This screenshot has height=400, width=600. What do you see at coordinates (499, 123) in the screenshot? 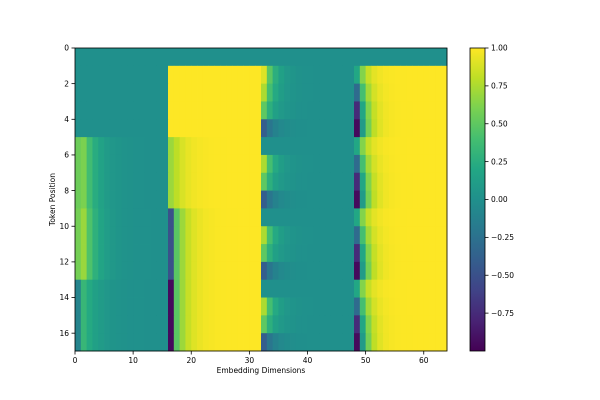
I see `colorbar-tick-label: 0.50` at bounding box center [499, 123].